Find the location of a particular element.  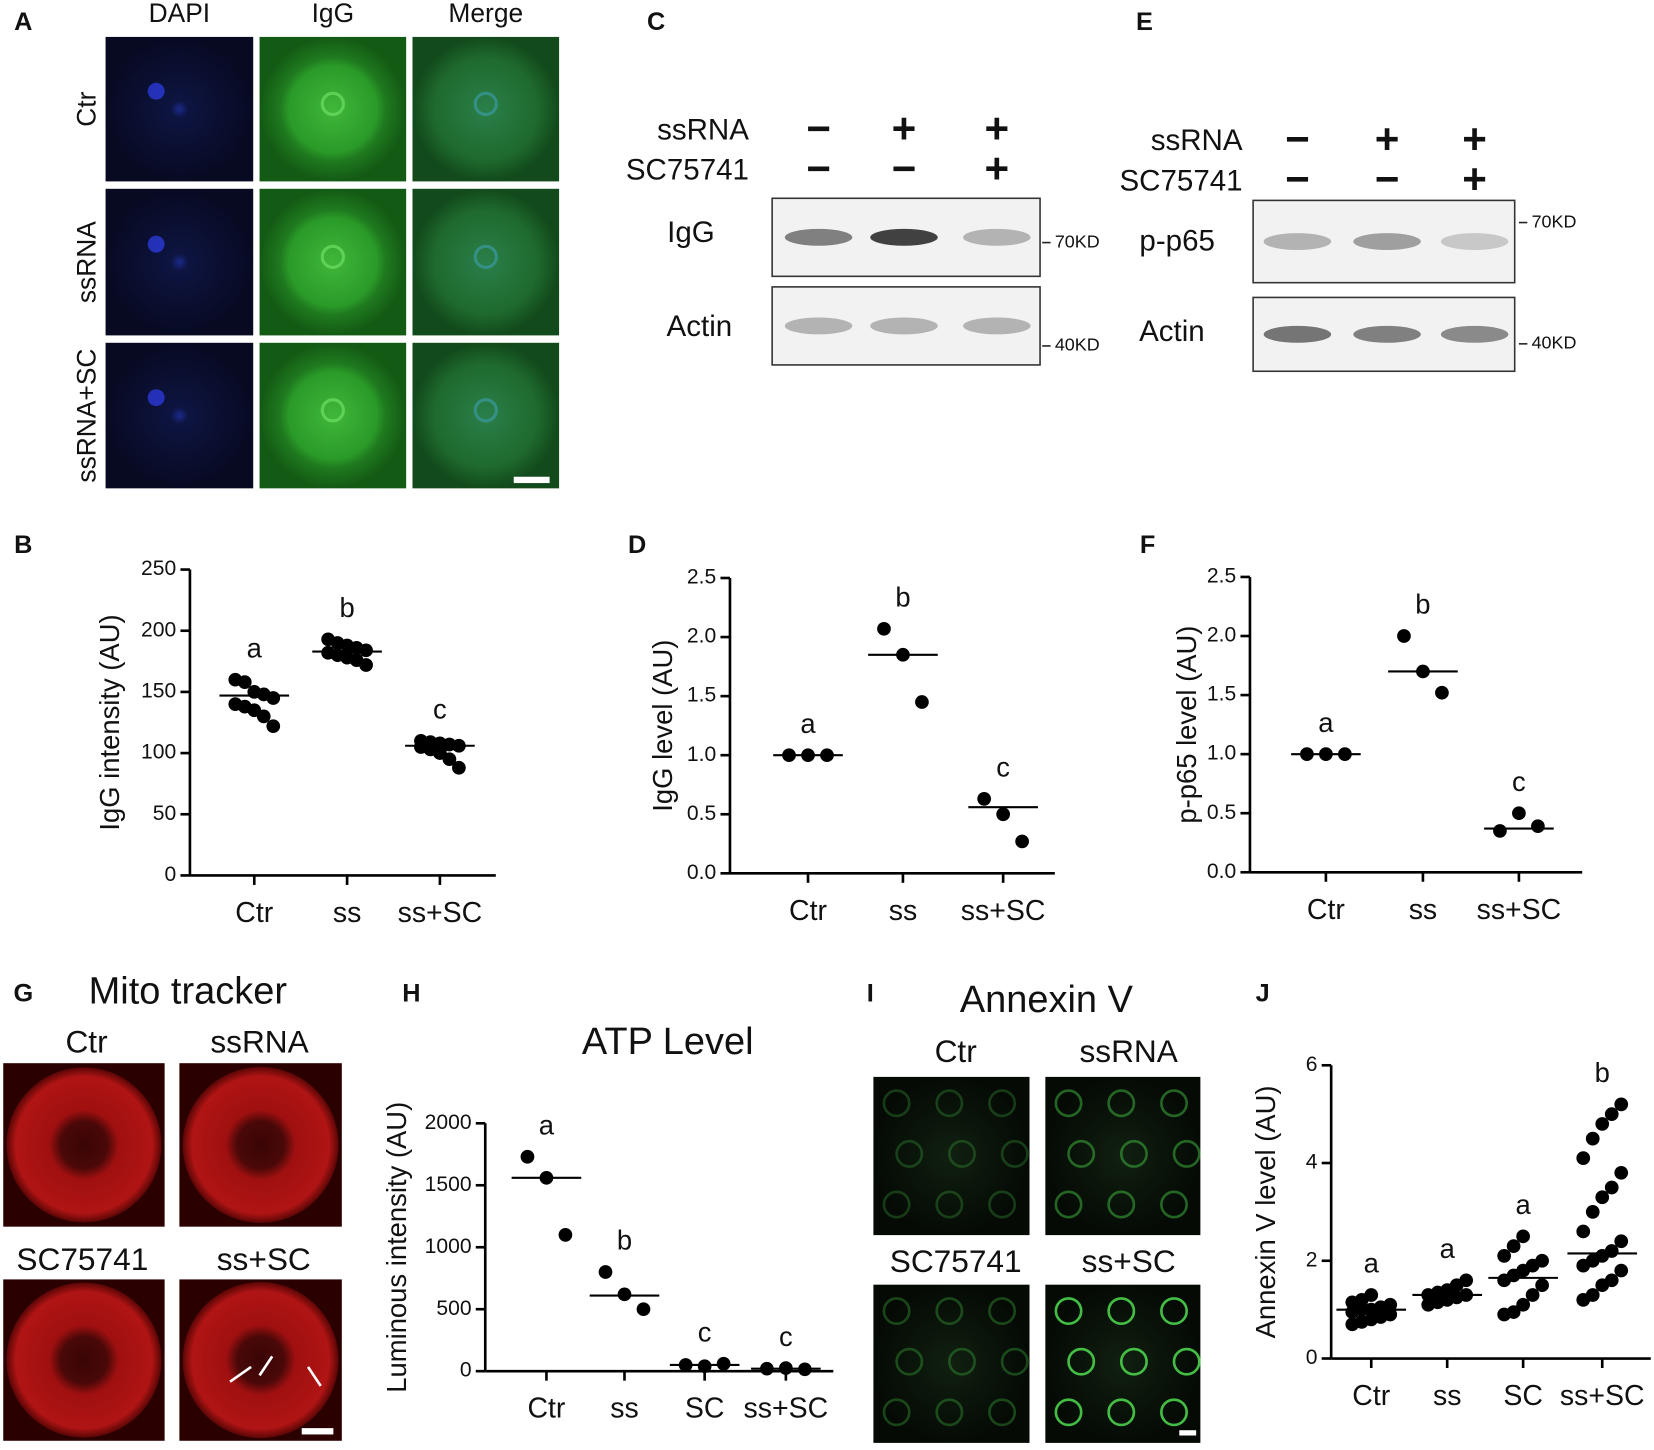

image-label: ss+SC is located at coordinates (1129, 1261).